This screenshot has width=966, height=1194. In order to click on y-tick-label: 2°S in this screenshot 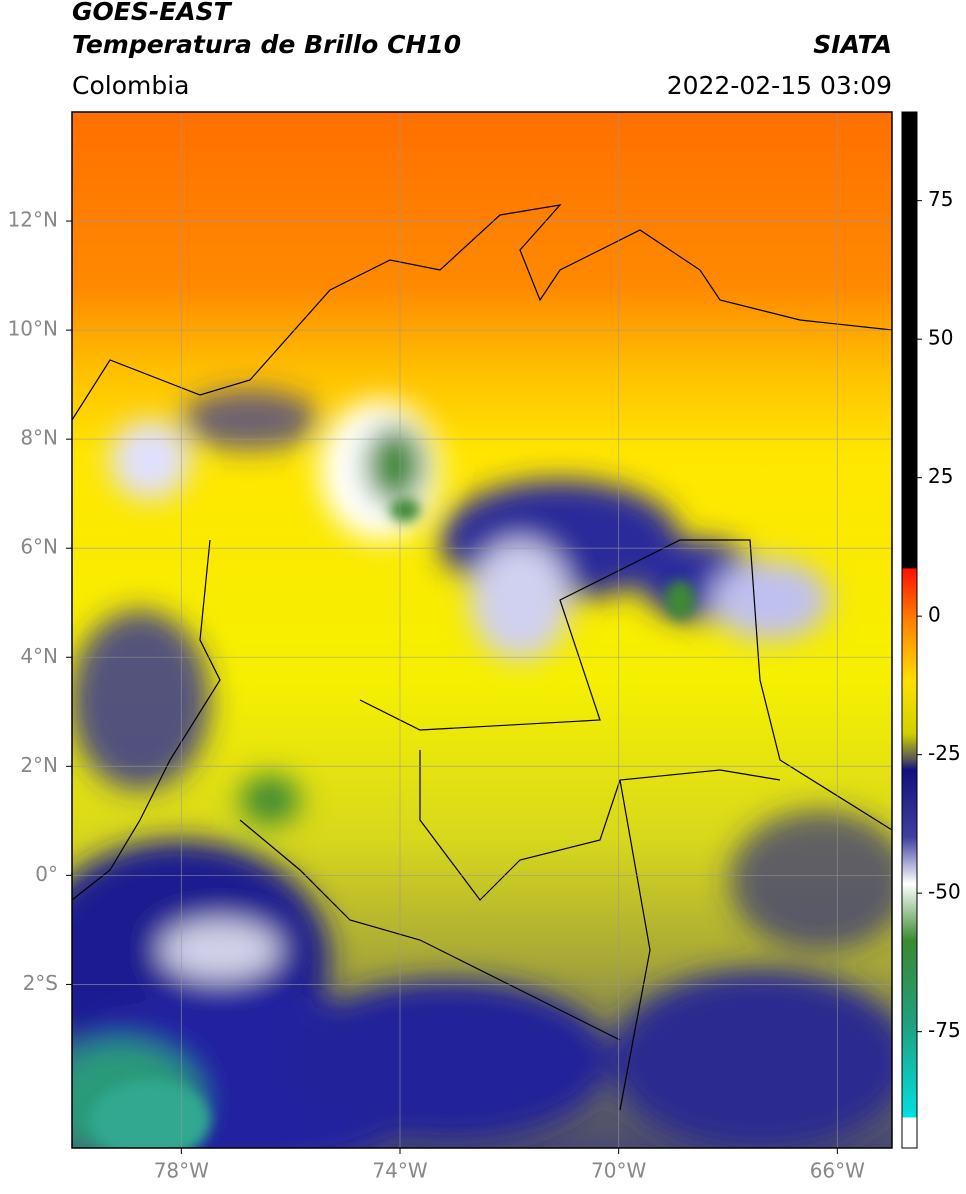, I will do `click(40, 983)`.